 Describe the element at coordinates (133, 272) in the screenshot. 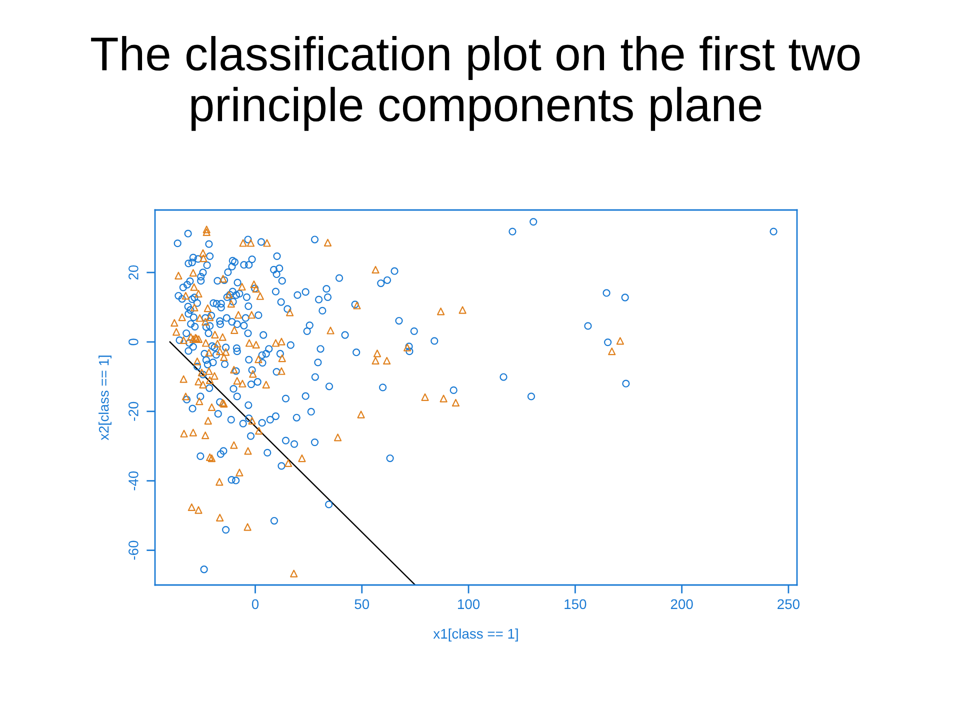

I see `y-tick-label: 20` at that location.